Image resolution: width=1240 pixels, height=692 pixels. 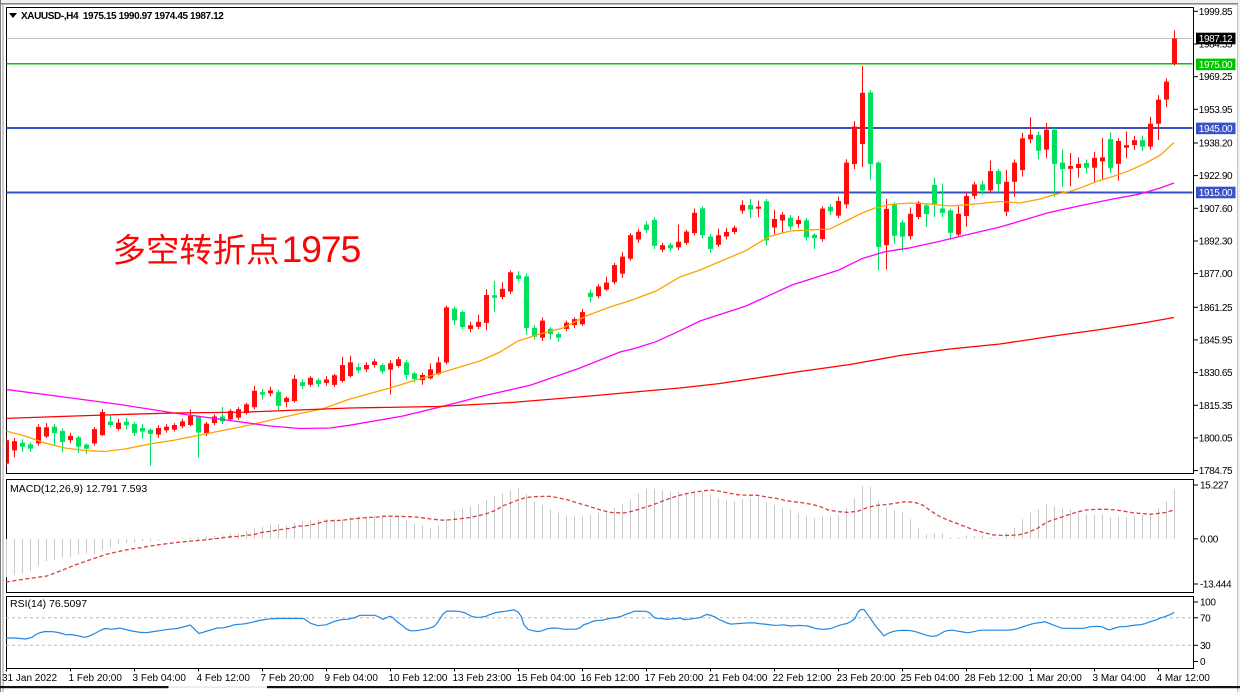 What do you see at coordinates (482, 678) in the screenshot?
I see `svg-text: 13 Feb 23:00` at bounding box center [482, 678].